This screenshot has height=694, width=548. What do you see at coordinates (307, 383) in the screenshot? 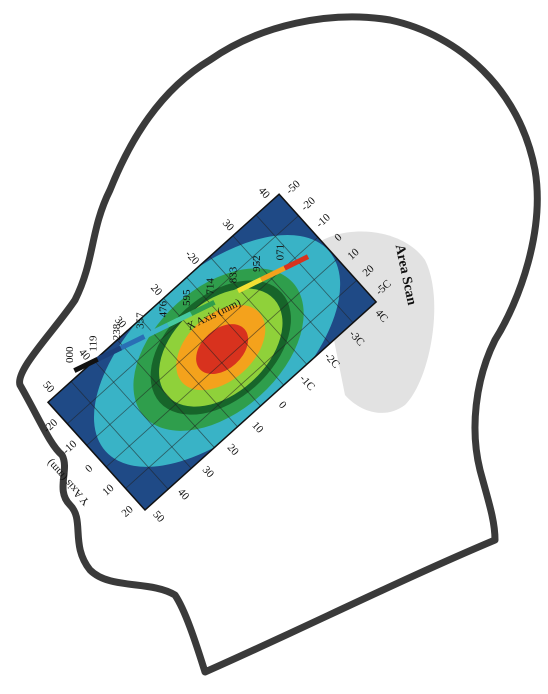
I see `tick-label: -1C` at bounding box center [307, 383].